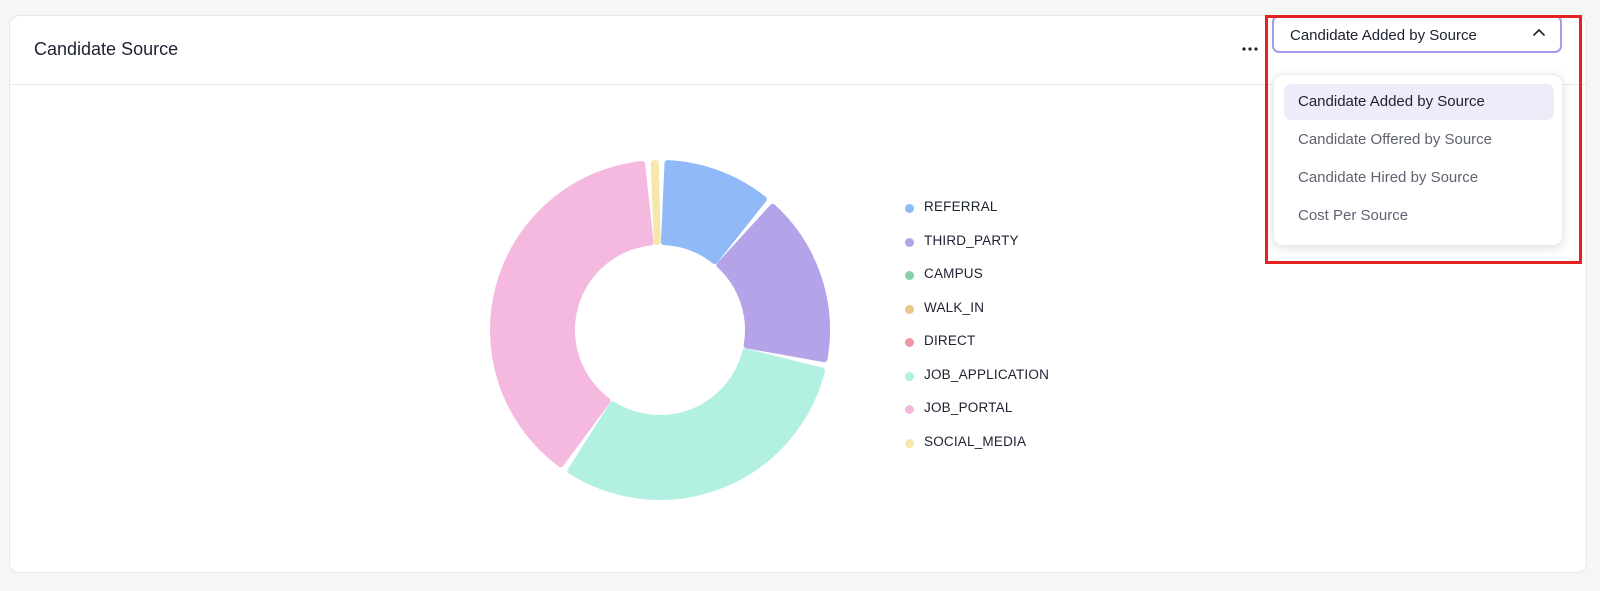 The image size is (1600, 591). What do you see at coordinates (1353, 215) in the screenshot?
I see `dropdown-option-cost-per-source: Cost Per Source` at bounding box center [1353, 215].